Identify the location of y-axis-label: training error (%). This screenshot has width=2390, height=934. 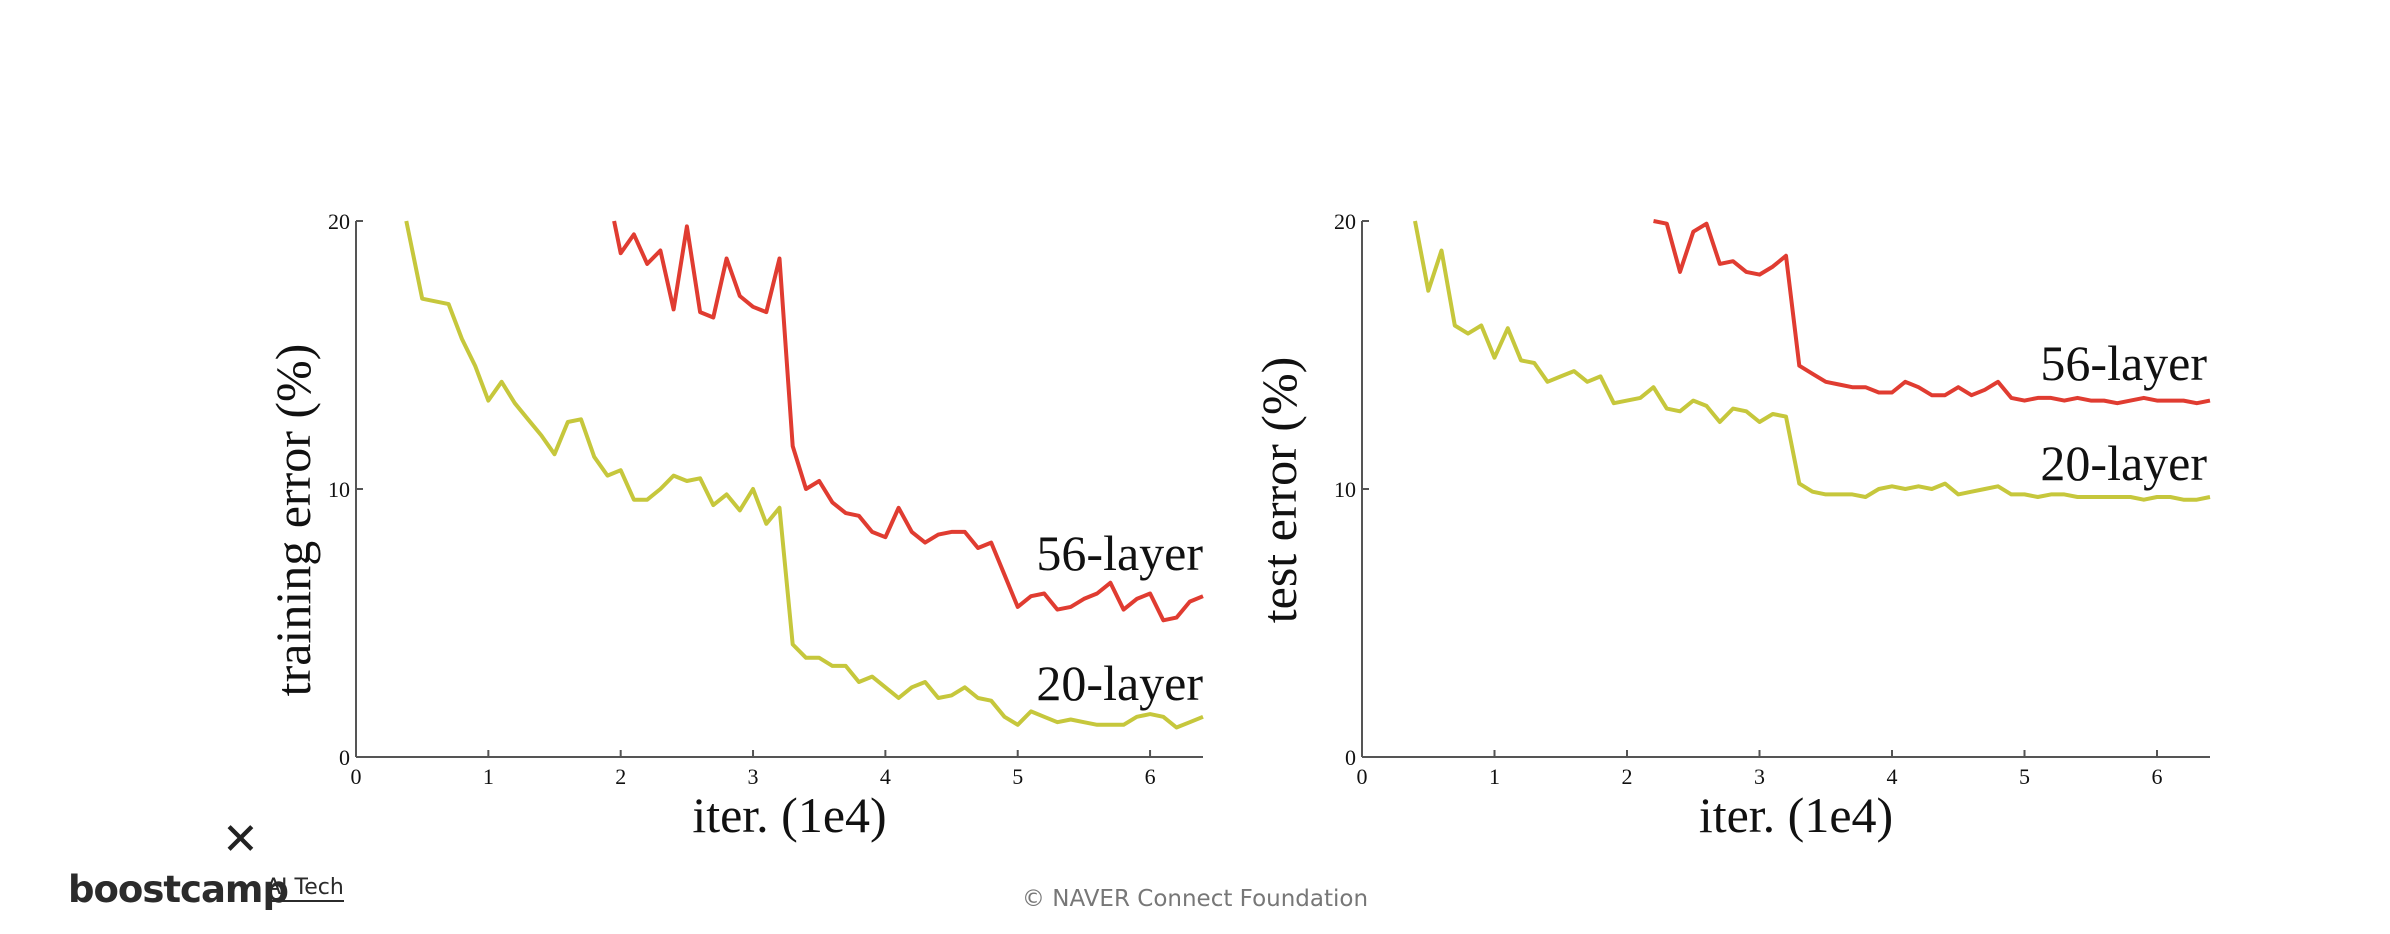
(293, 520).